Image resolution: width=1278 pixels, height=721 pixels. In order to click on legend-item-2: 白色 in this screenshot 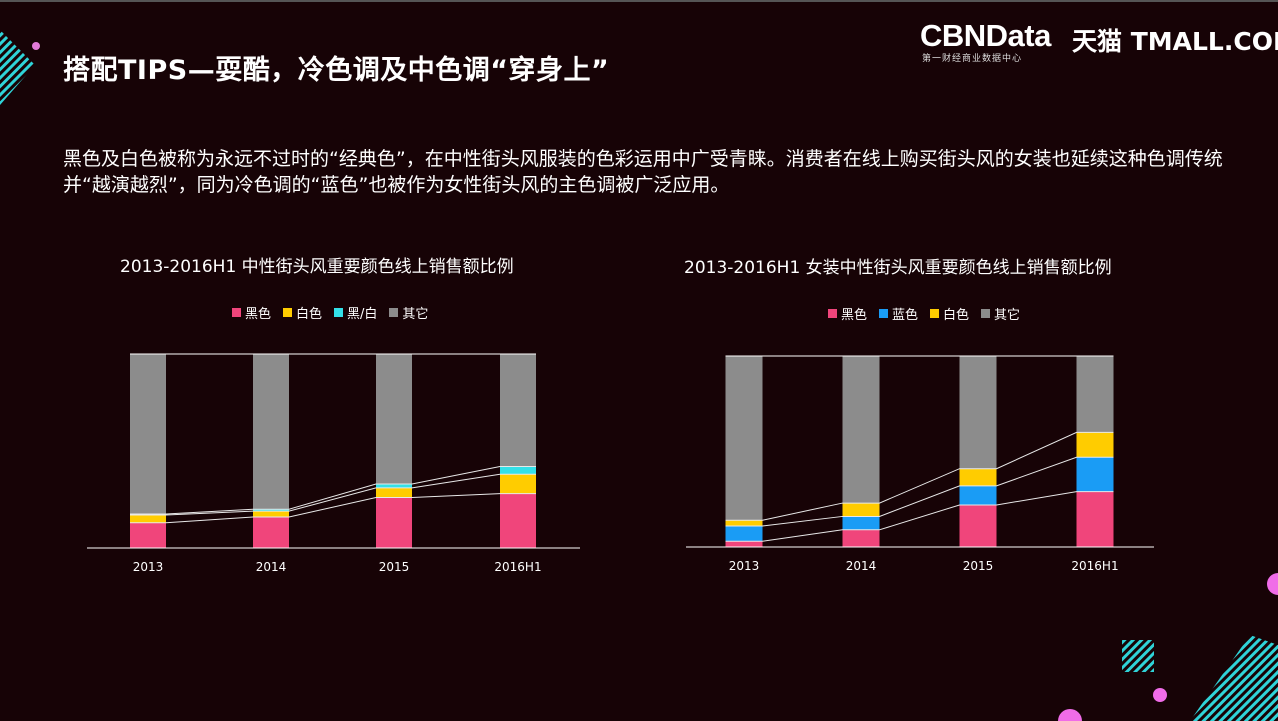, I will do `click(949, 313)`.